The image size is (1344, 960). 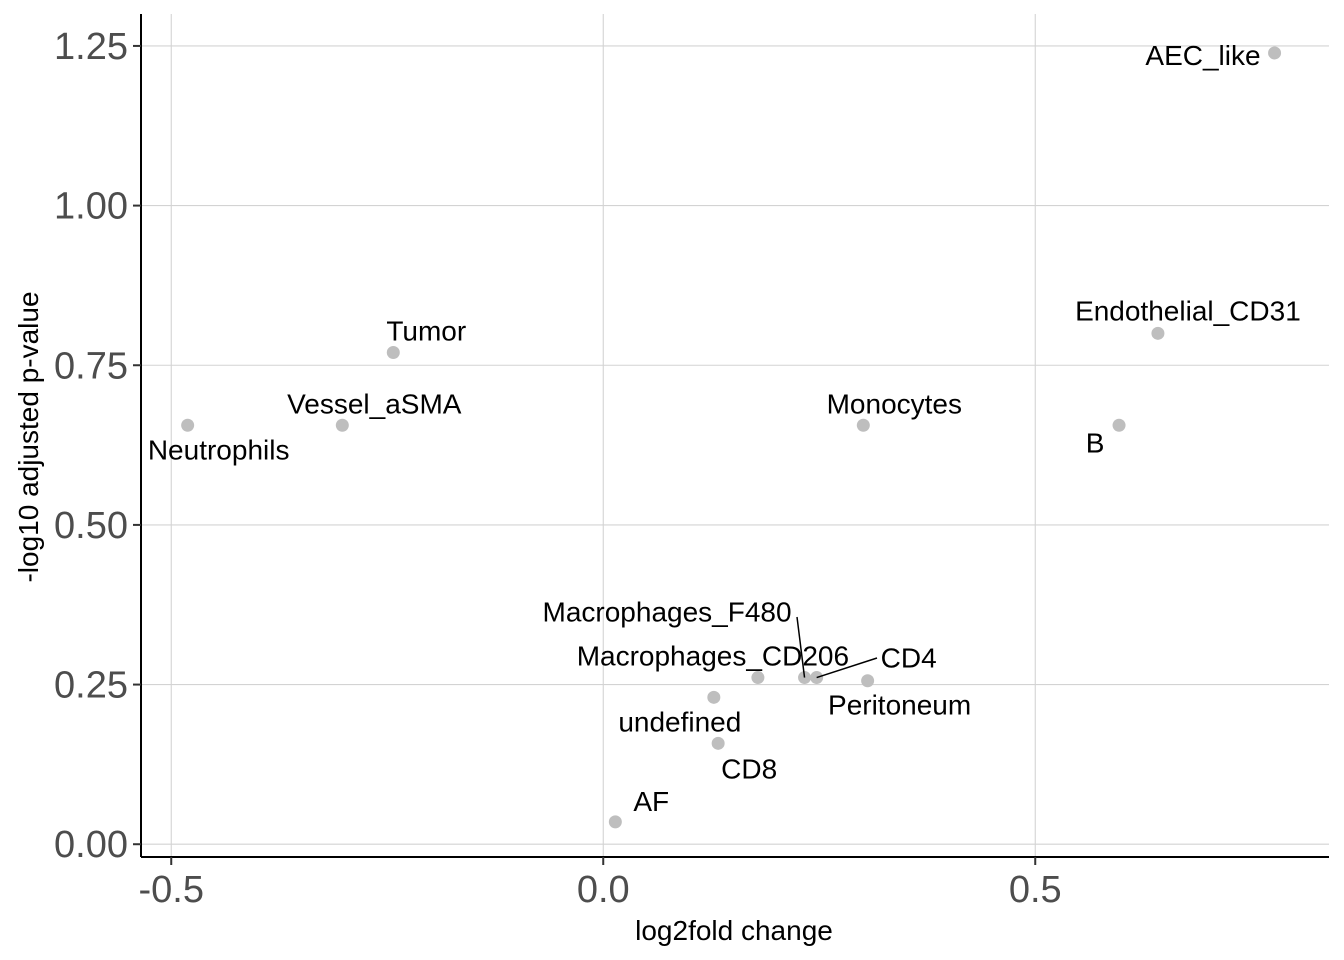 I want to click on point-label-af: AF, so click(x=651, y=801).